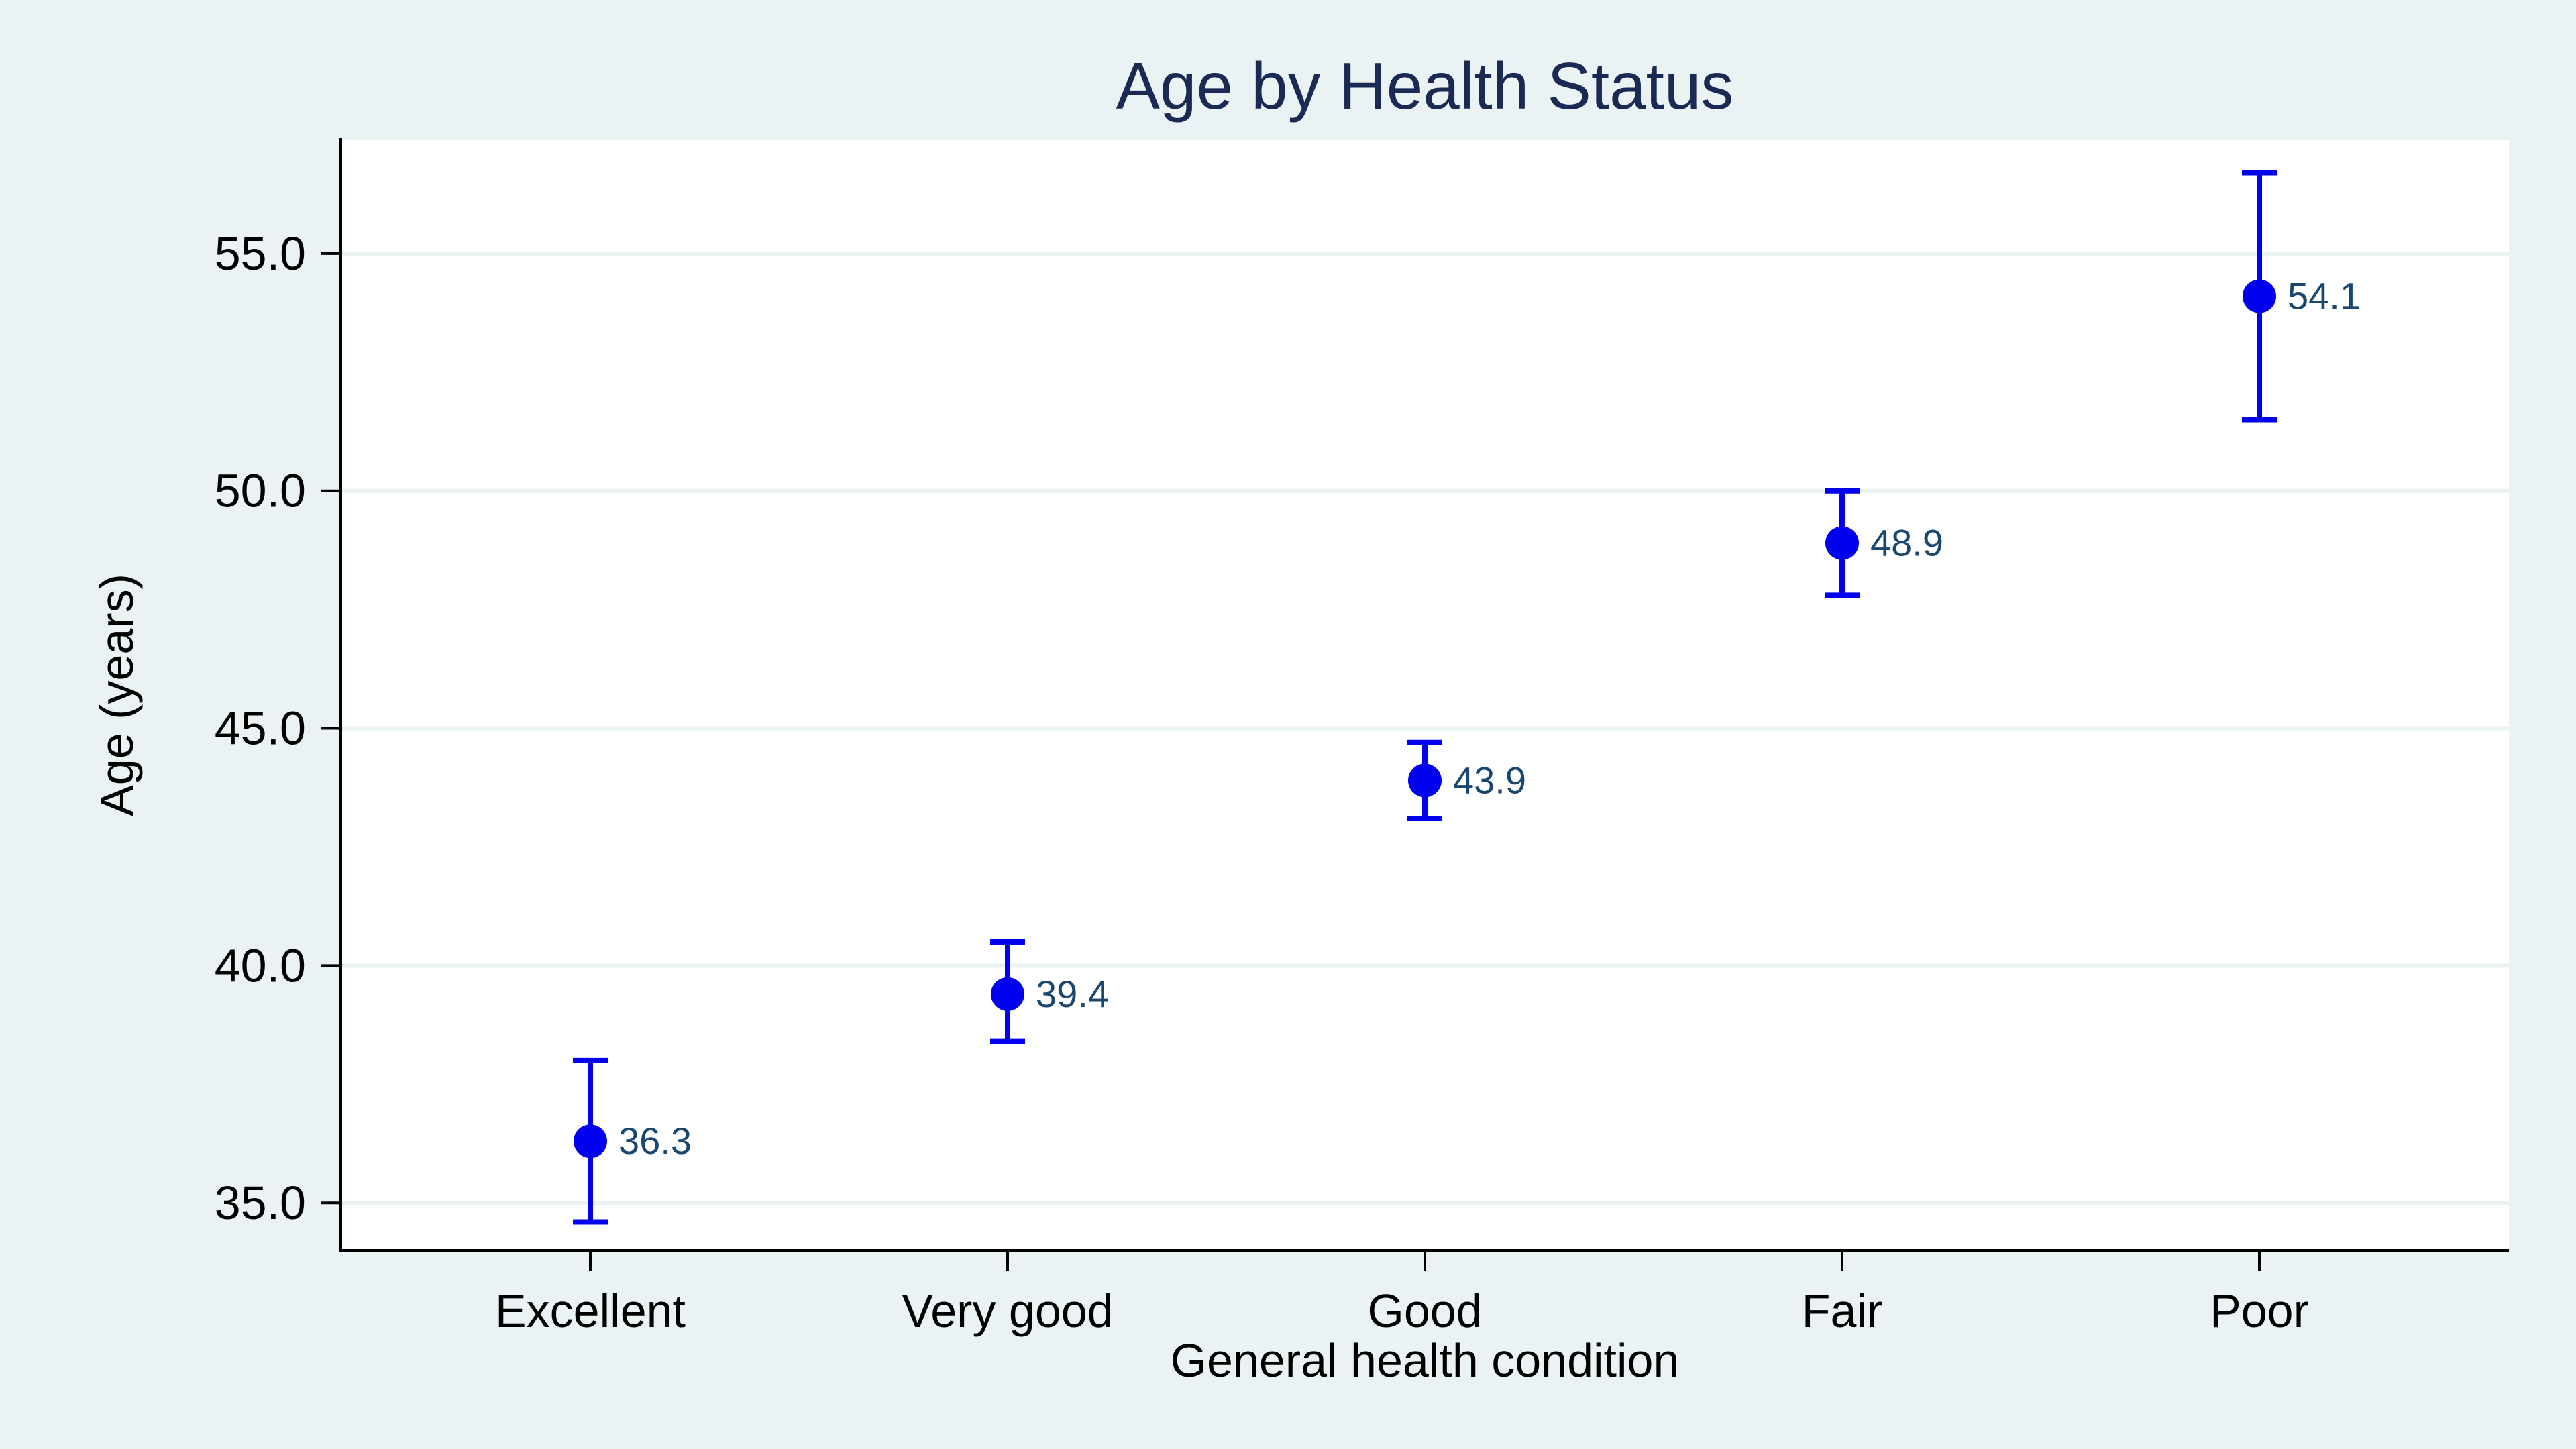 The image size is (2576, 1449). Describe the element at coordinates (1072, 994) in the screenshot. I see `data-label: 39.4` at that location.